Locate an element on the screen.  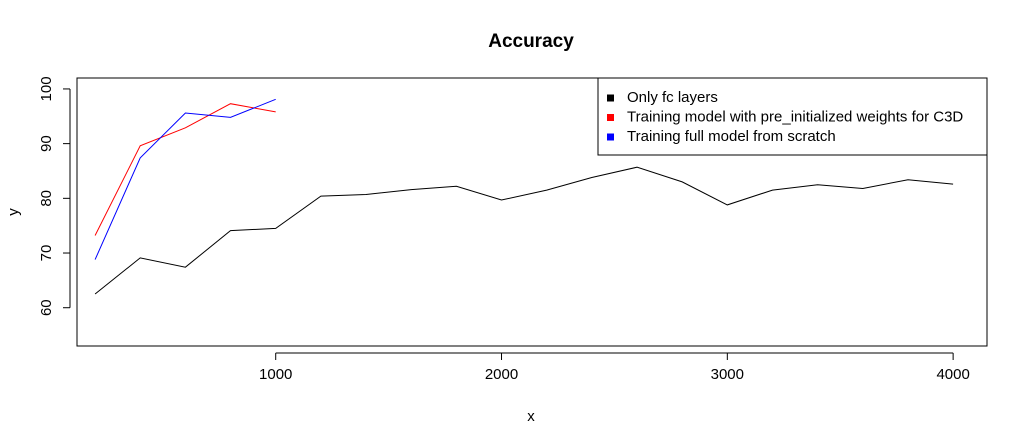
x-axis-label: x is located at coordinates (531, 416).